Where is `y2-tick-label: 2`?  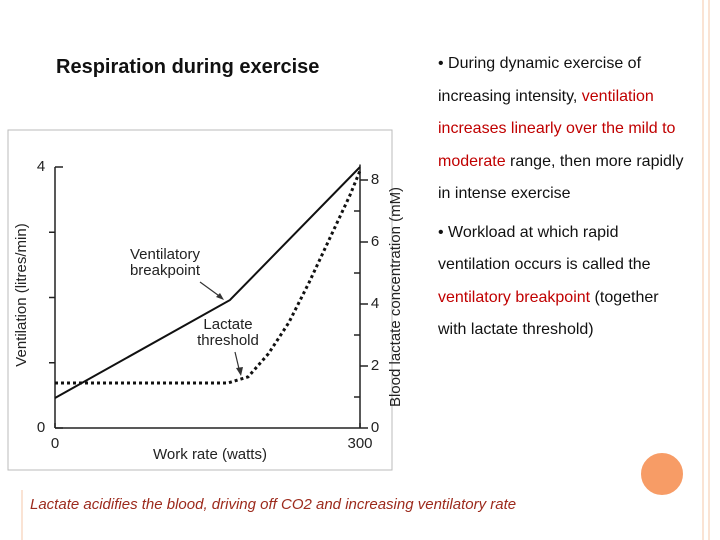
y2-tick-label: 2 is located at coordinates (375, 365).